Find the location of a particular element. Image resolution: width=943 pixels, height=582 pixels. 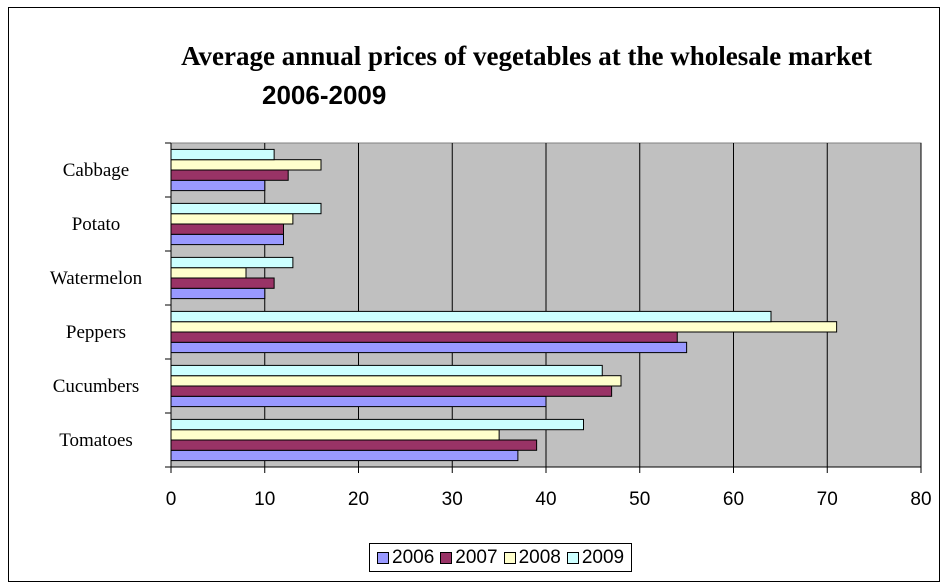

bar-peppers-2007 is located at coordinates (424, 337).